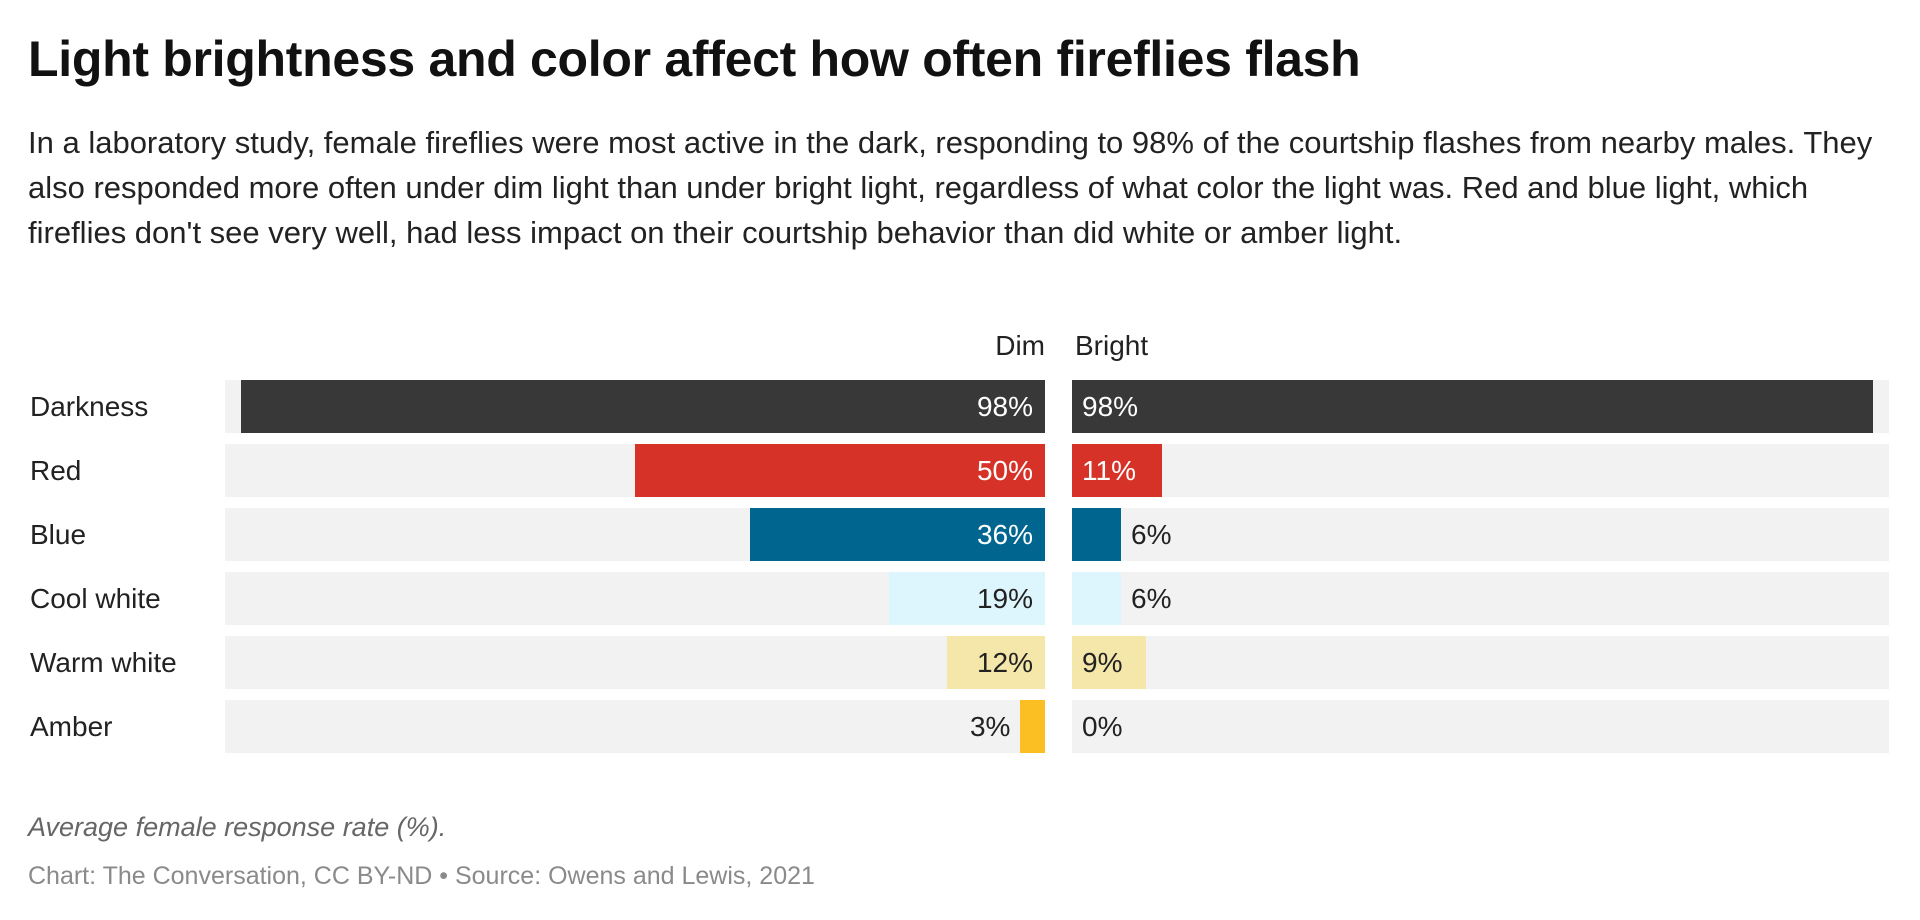  What do you see at coordinates (103, 662) in the screenshot?
I see `category-label: Warm white` at bounding box center [103, 662].